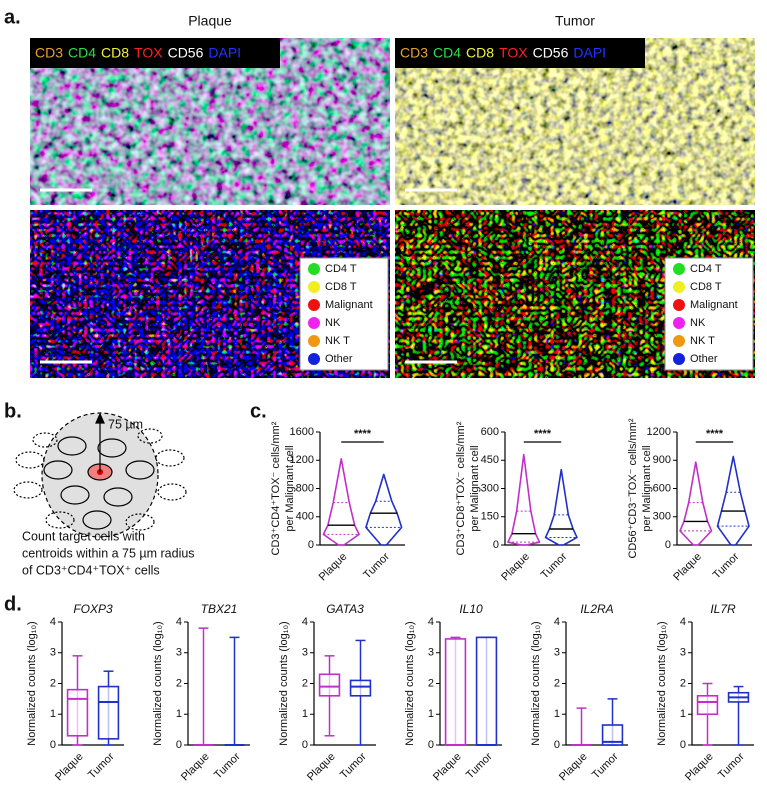 This screenshot has width=767, height=806. I want to click on column-title: Plaque, so click(210, 21).